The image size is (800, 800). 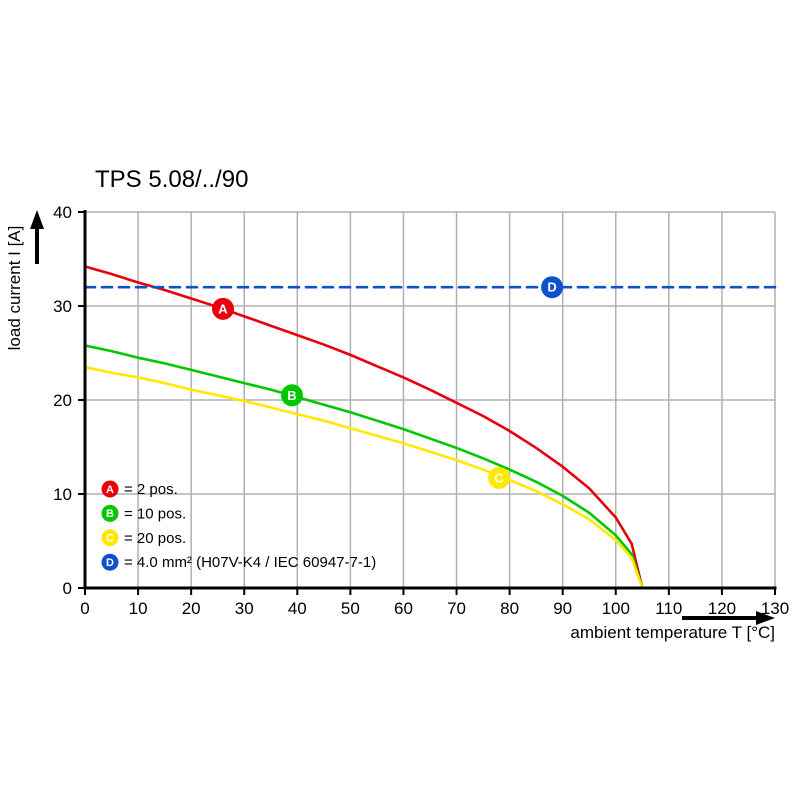 I want to click on y-axis-arrow-head, so click(x=37, y=219).